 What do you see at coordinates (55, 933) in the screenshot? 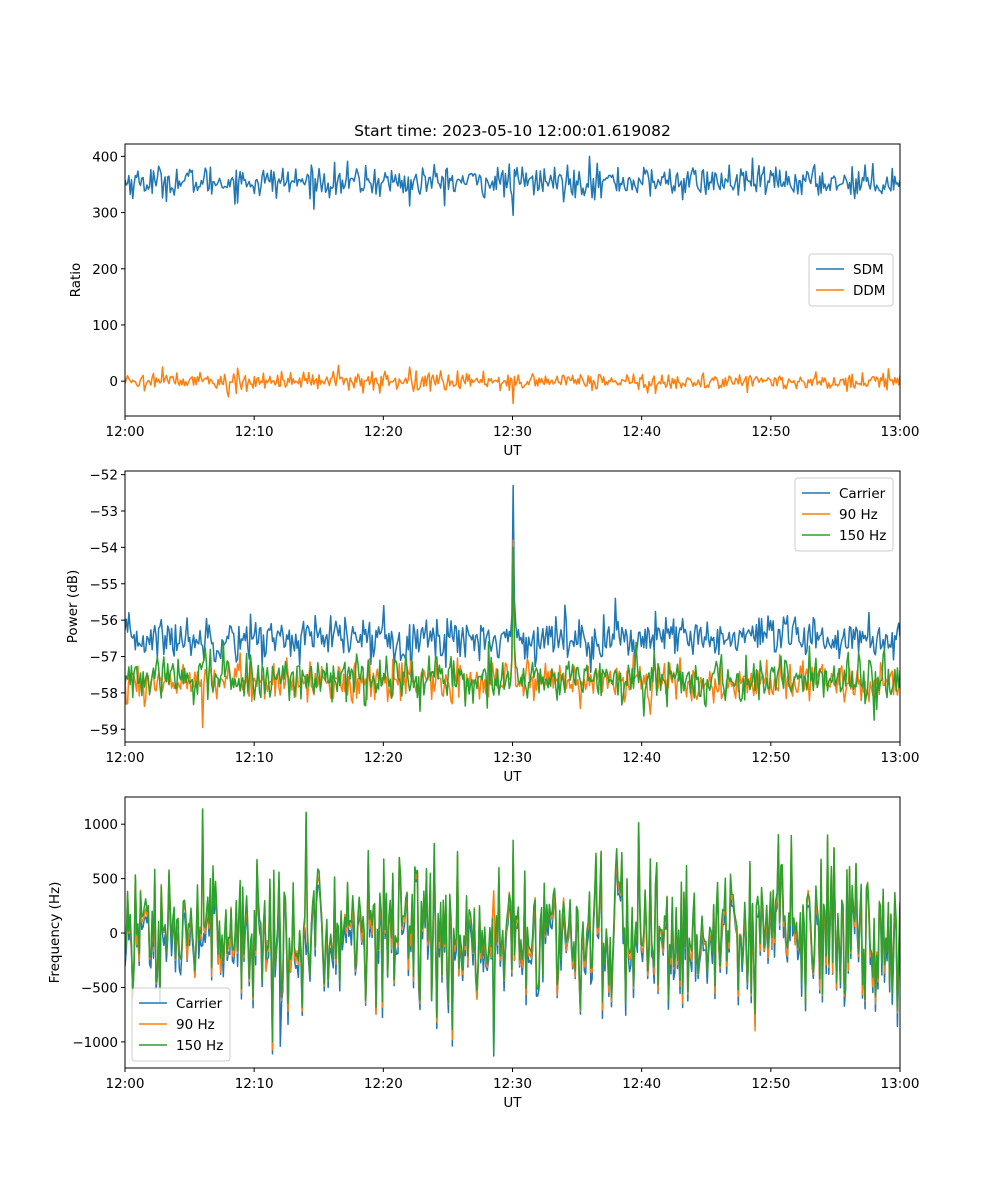
I see `y-axis-label: Frequency (Hz)` at bounding box center [55, 933].